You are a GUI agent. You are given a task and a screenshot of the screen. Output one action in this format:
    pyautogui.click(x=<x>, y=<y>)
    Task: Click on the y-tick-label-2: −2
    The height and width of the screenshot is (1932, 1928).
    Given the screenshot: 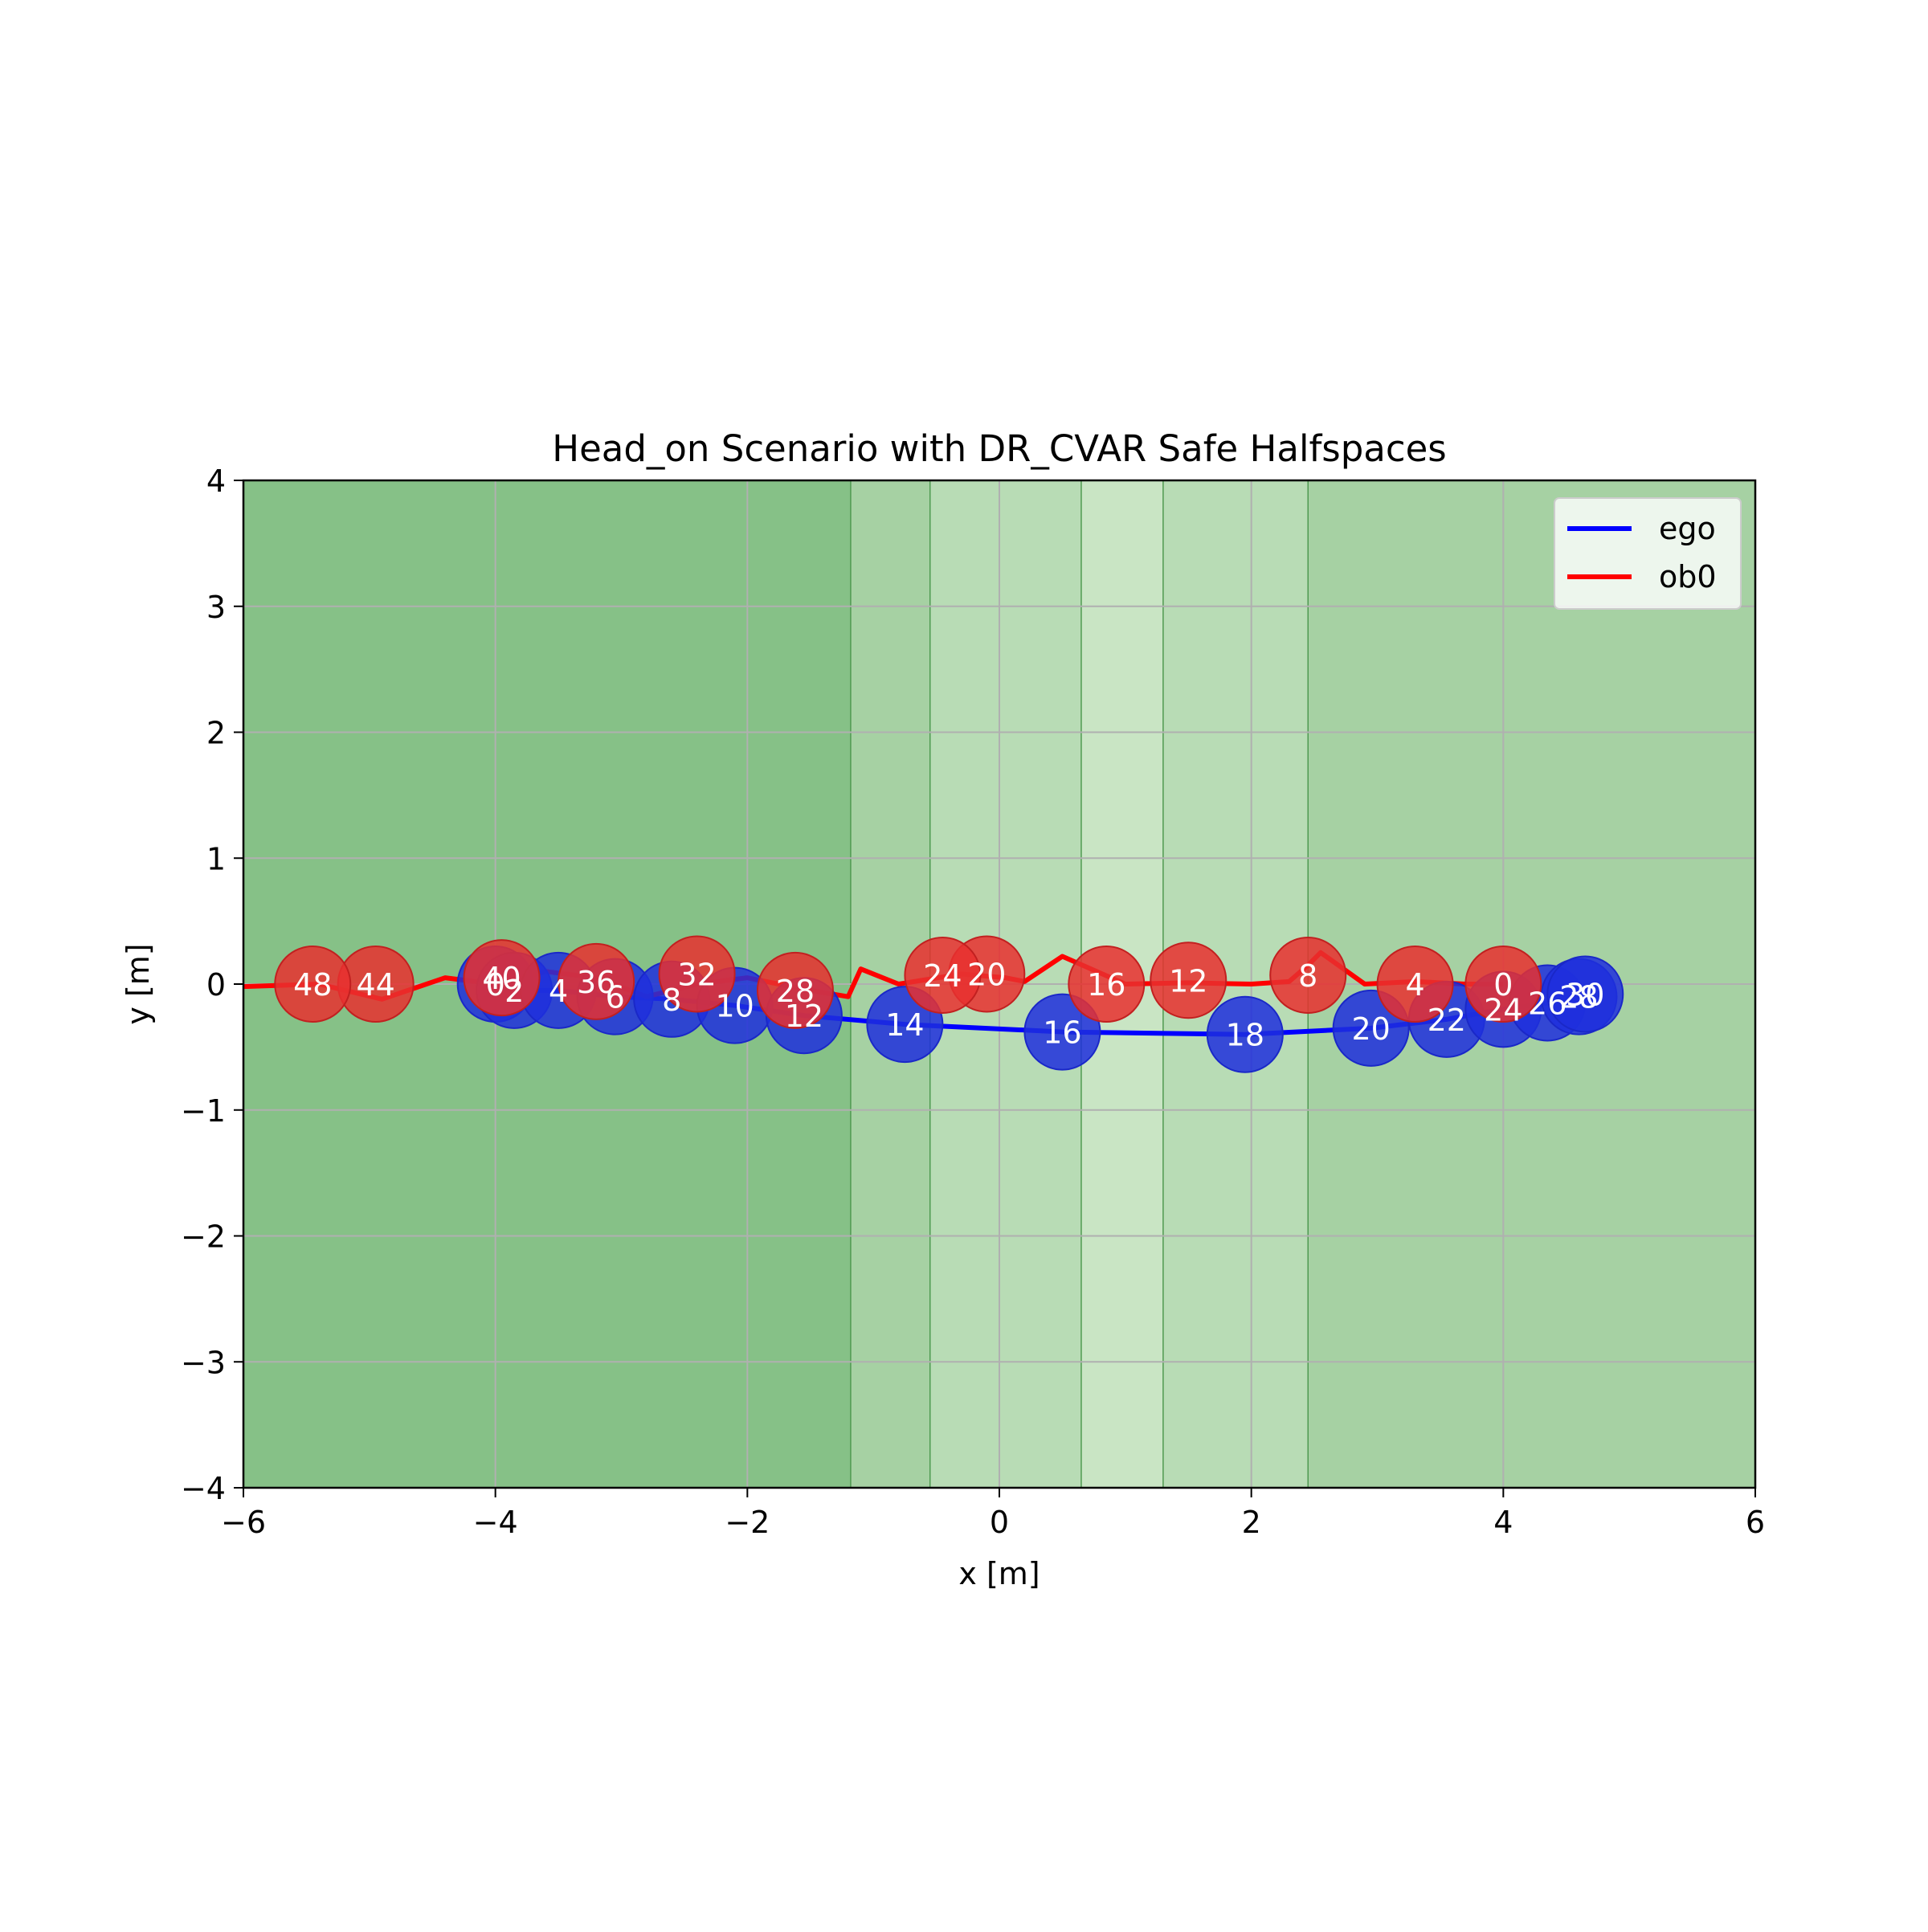 What is the action you would take?
    pyautogui.click(x=204, y=1237)
    